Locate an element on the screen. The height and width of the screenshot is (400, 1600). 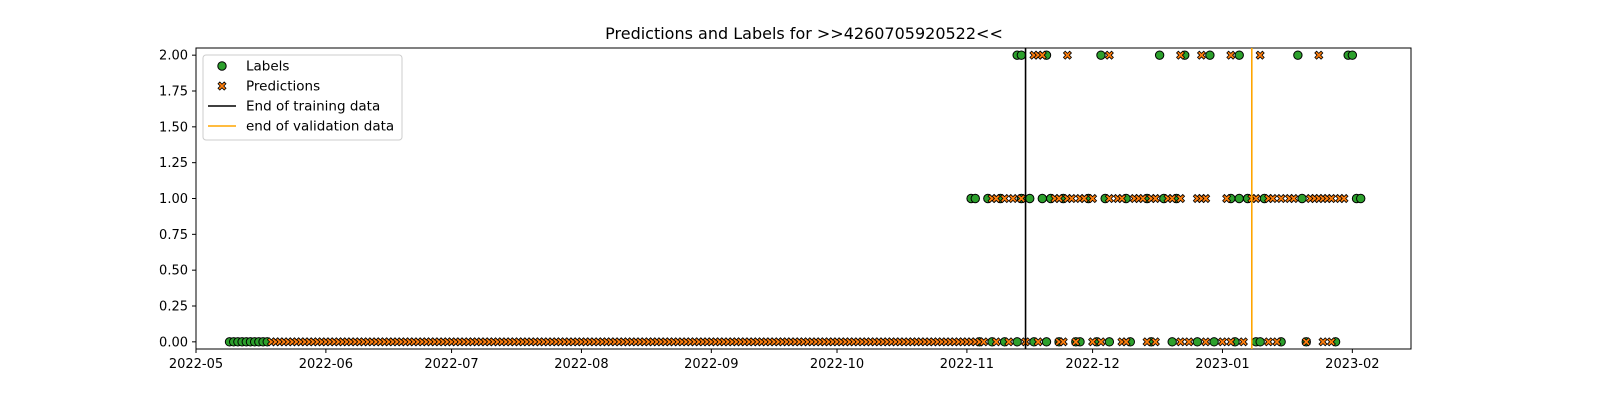
legend-predictions-marker is located at coordinates (222, 86).